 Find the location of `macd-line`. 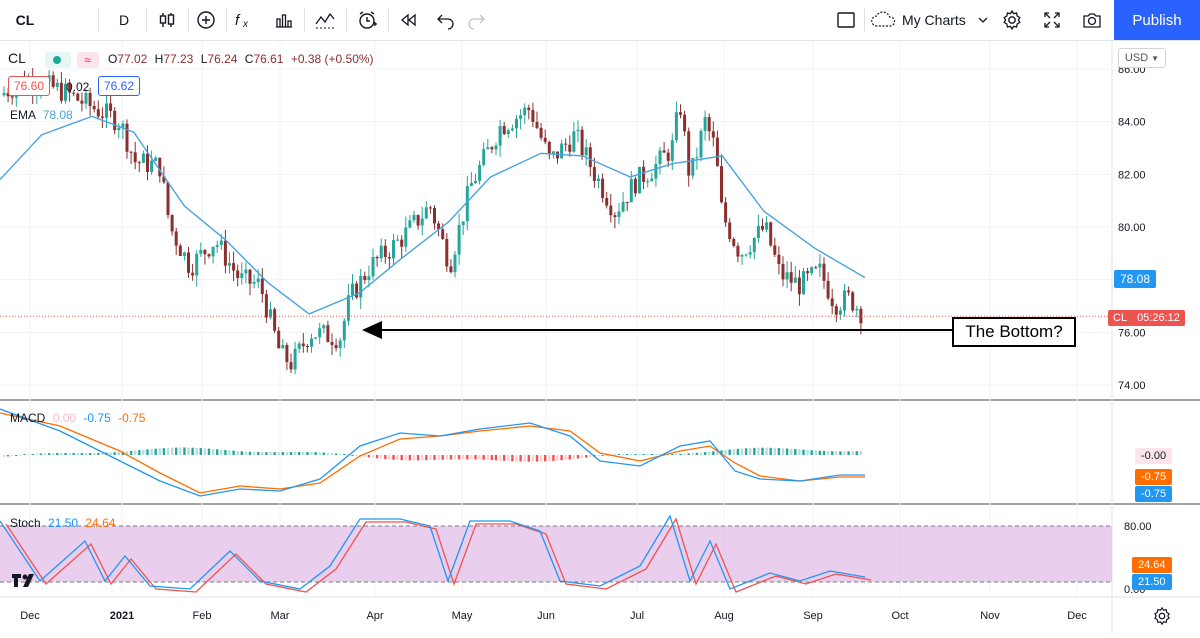

macd-line is located at coordinates (432, 452).